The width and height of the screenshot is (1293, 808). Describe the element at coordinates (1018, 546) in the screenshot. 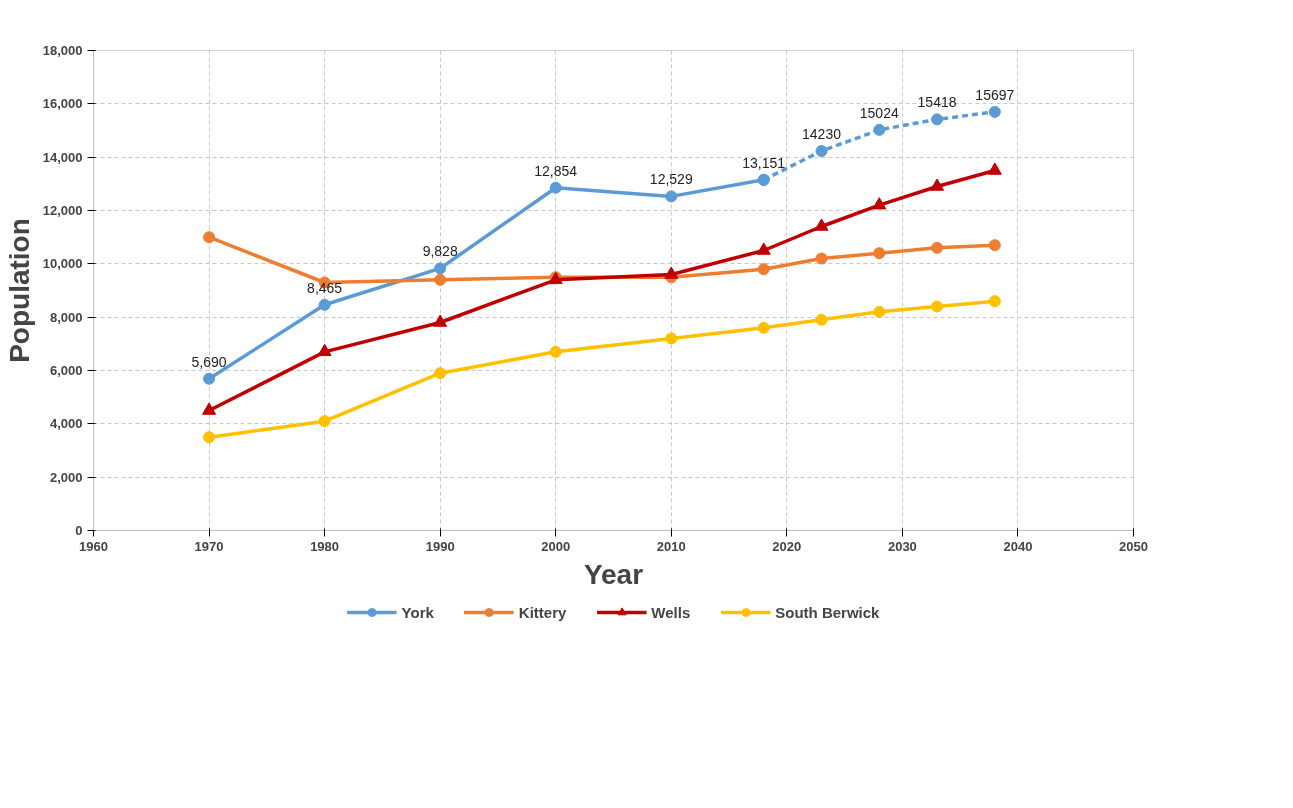

I see `x-tick-label: 2040` at that location.